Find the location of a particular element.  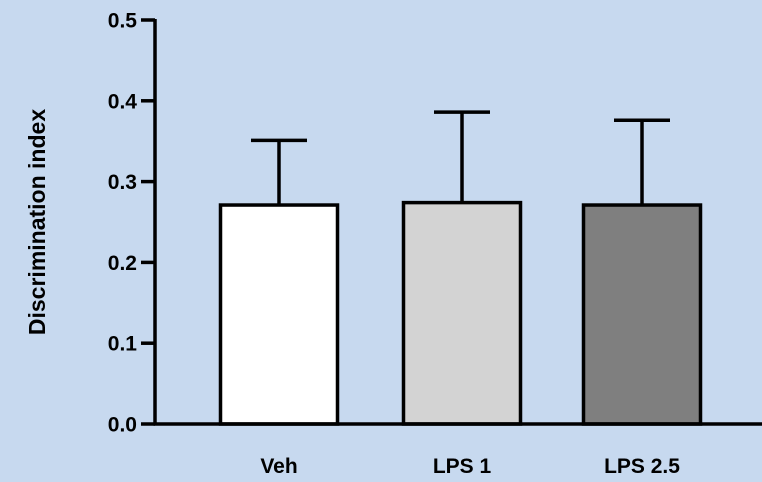

error-bars-group is located at coordinates (460, 158).